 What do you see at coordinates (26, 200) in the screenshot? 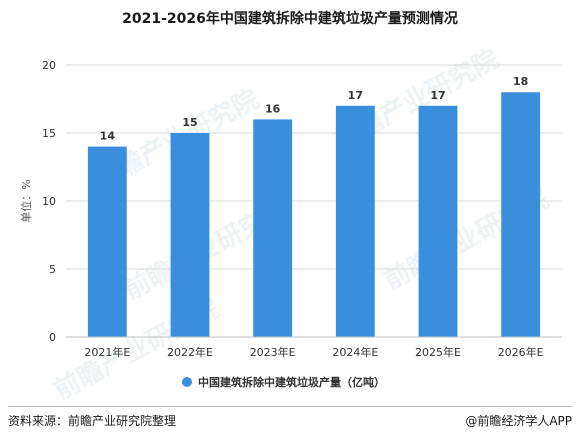
I see `y-axis-label: 单位：%` at bounding box center [26, 200].